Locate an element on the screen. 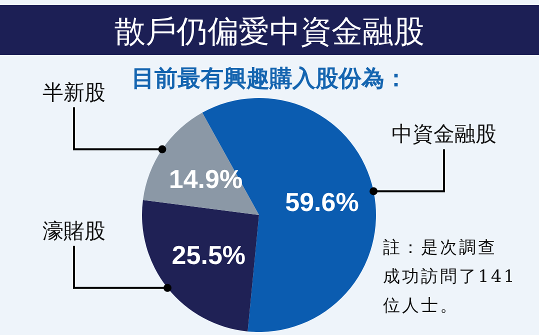  data-label: 14.9% is located at coordinates (205, 179).